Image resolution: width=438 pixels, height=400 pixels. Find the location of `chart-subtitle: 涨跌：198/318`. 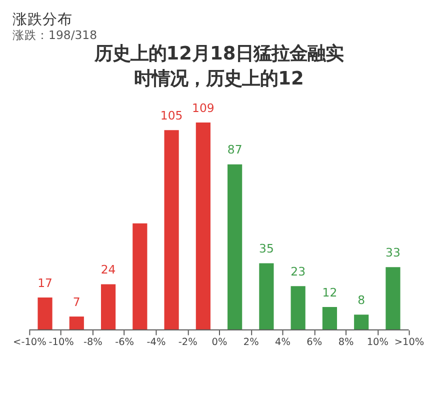

chart-subtitle: 涨跌：198/318 is located at coordinates (55, 35).